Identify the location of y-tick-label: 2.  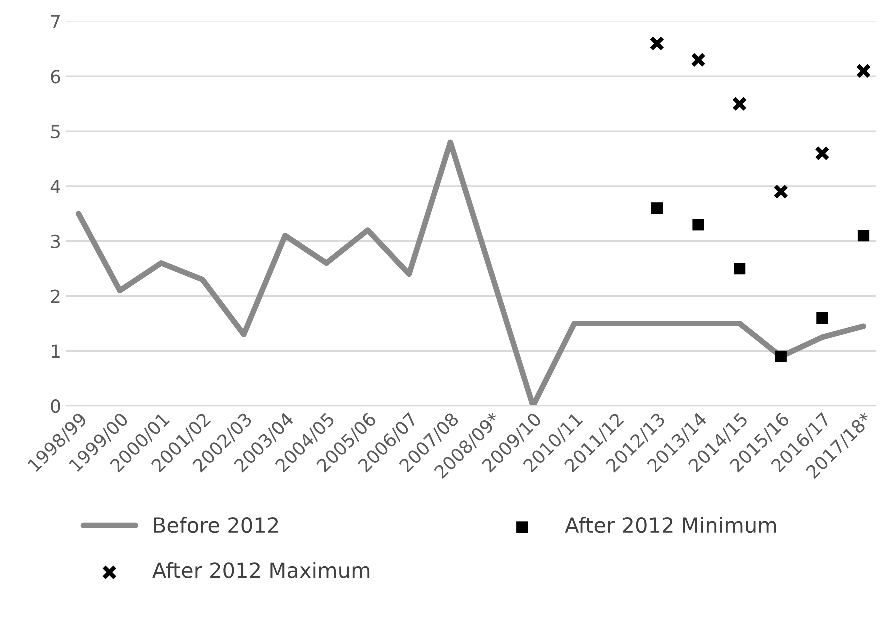
(55, 297).